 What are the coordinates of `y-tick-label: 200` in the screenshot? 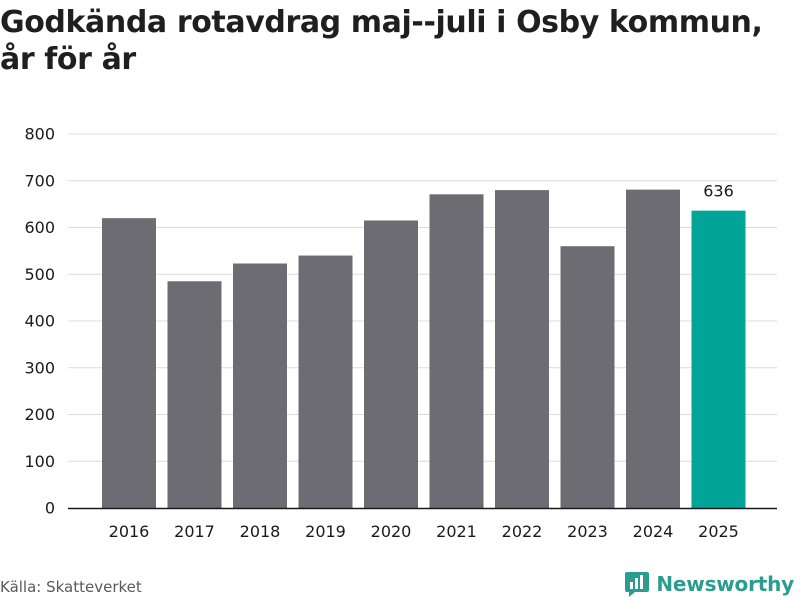 It's located at (39, 414).